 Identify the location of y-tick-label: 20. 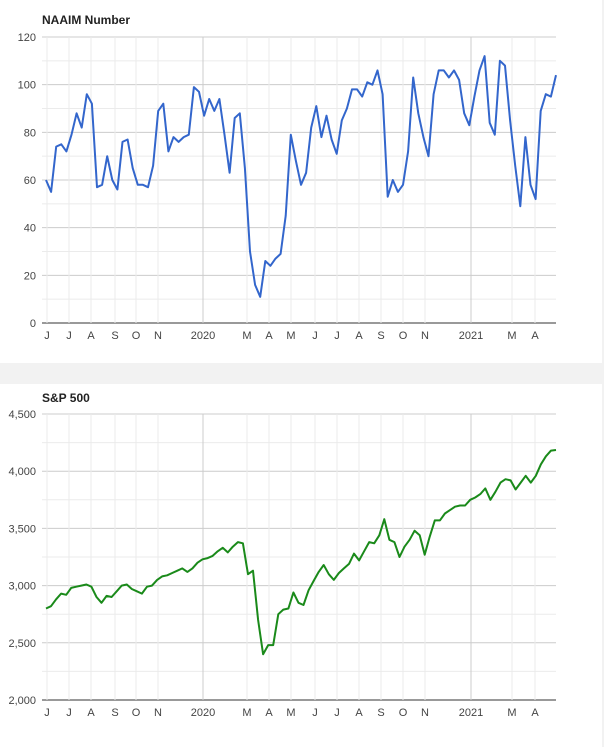
(30, 276).